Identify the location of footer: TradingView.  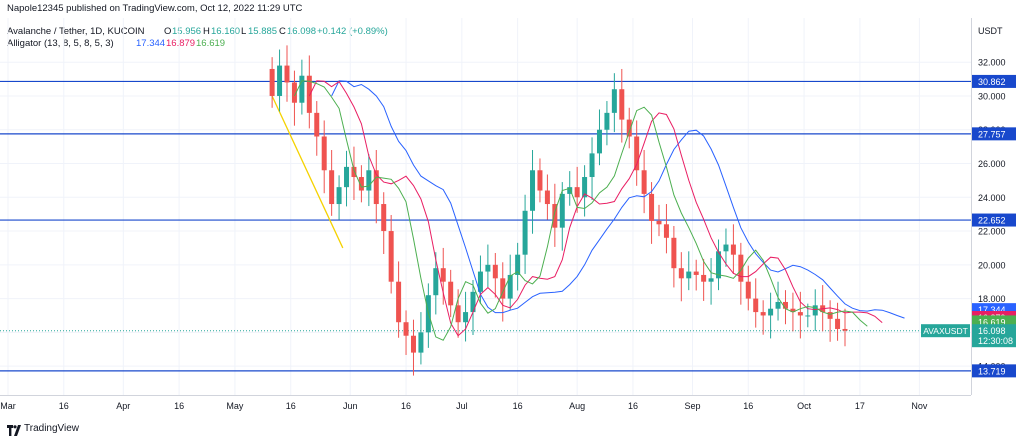
(512, 429).